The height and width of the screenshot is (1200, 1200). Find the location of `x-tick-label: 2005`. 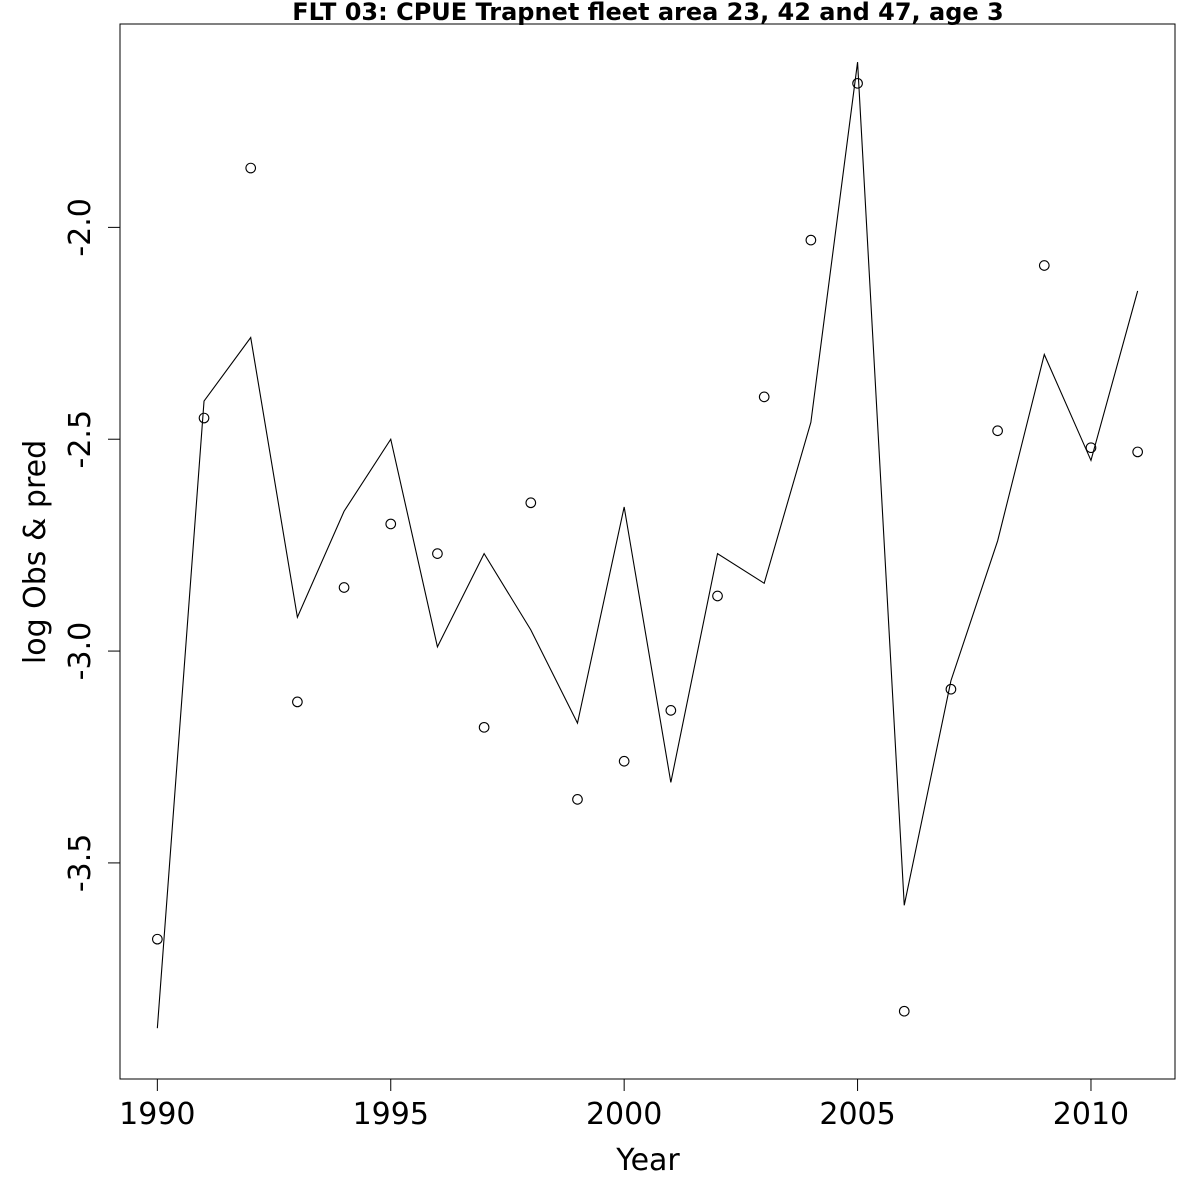

x-tick-label: 2005 is located at coordinates (857, 1114).